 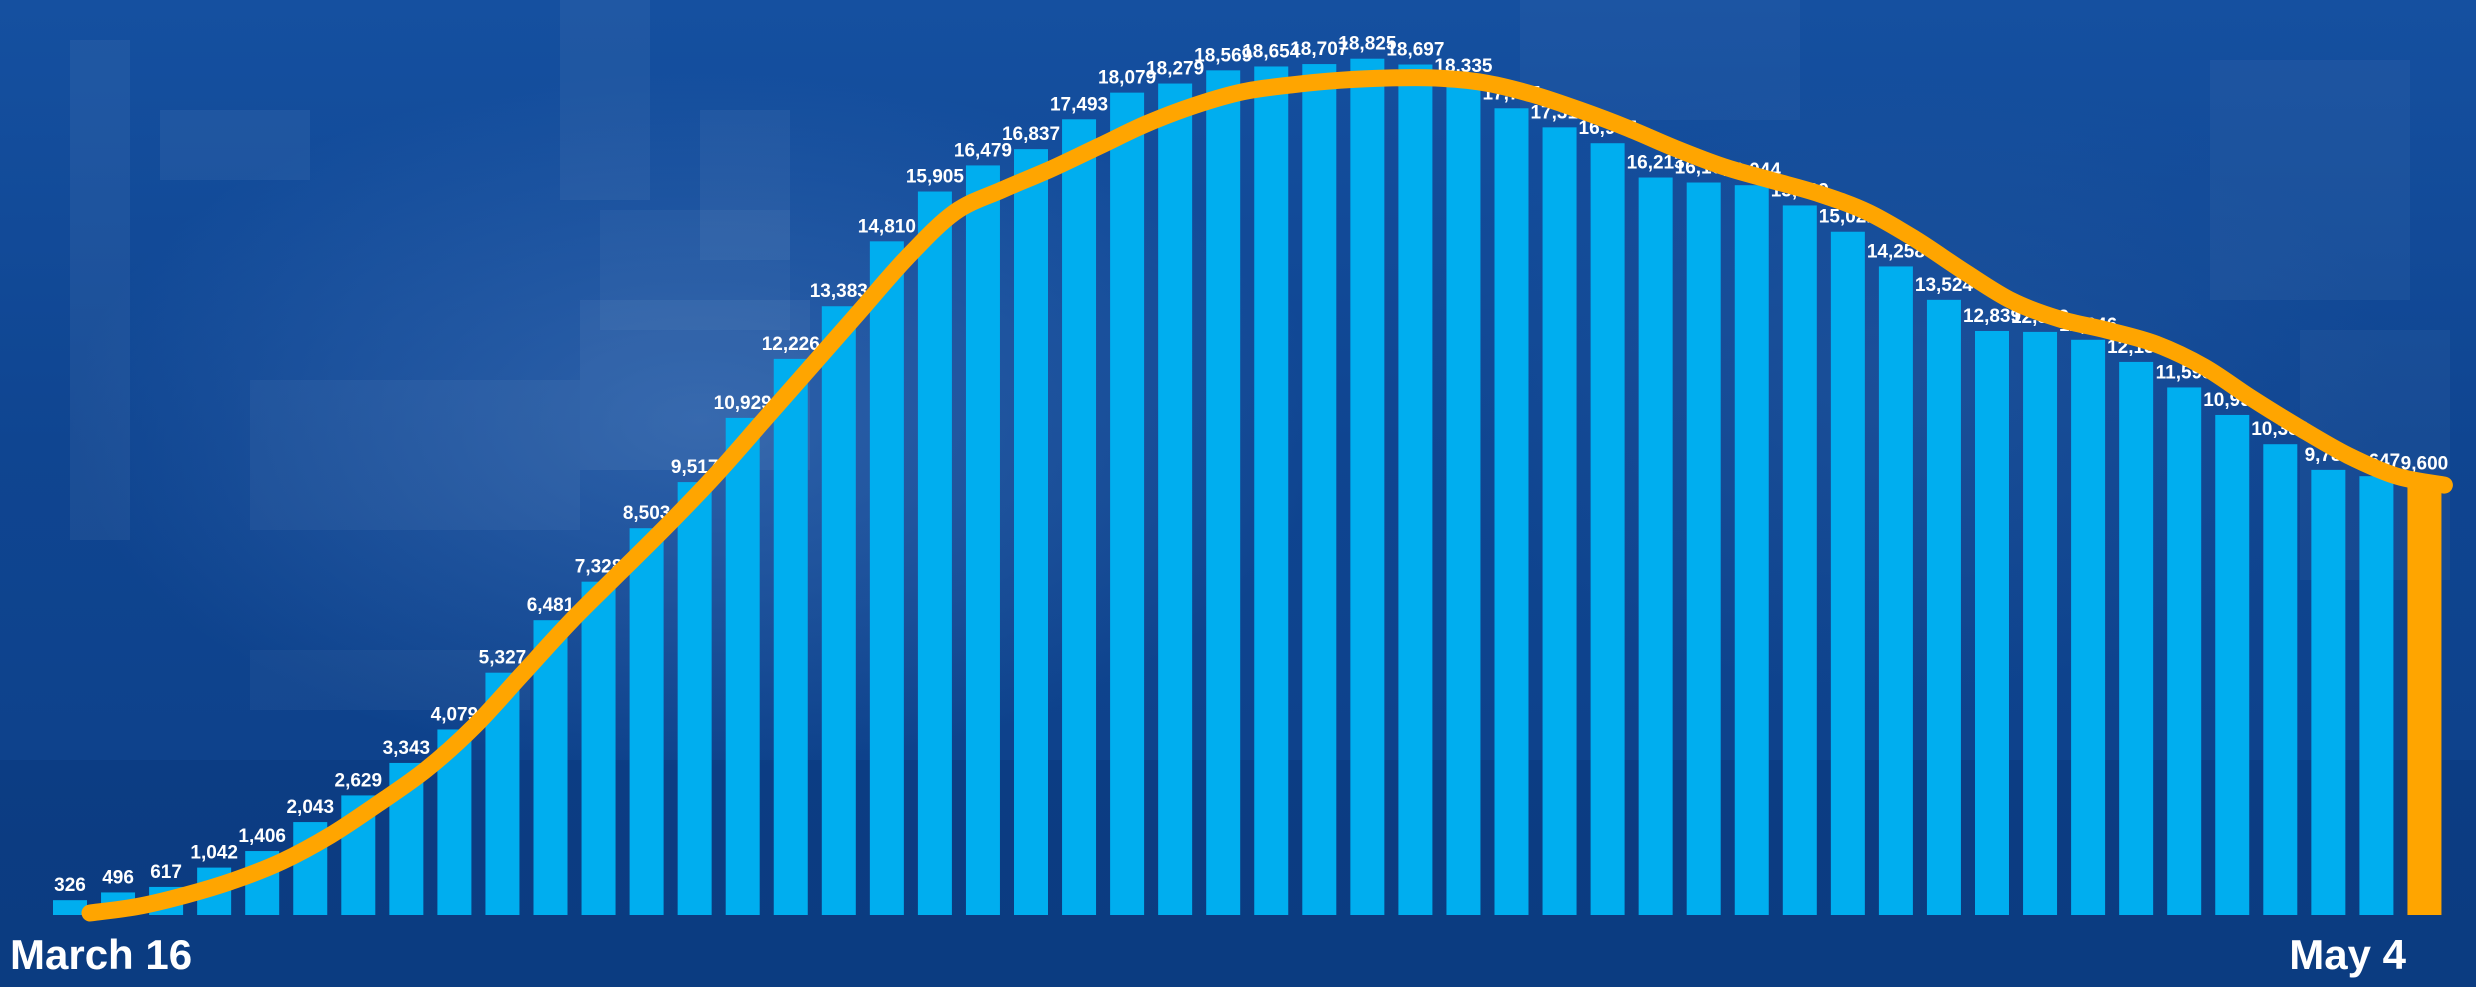 I want to click on bar-value-label: 4,079, so click(x=455, y=714).